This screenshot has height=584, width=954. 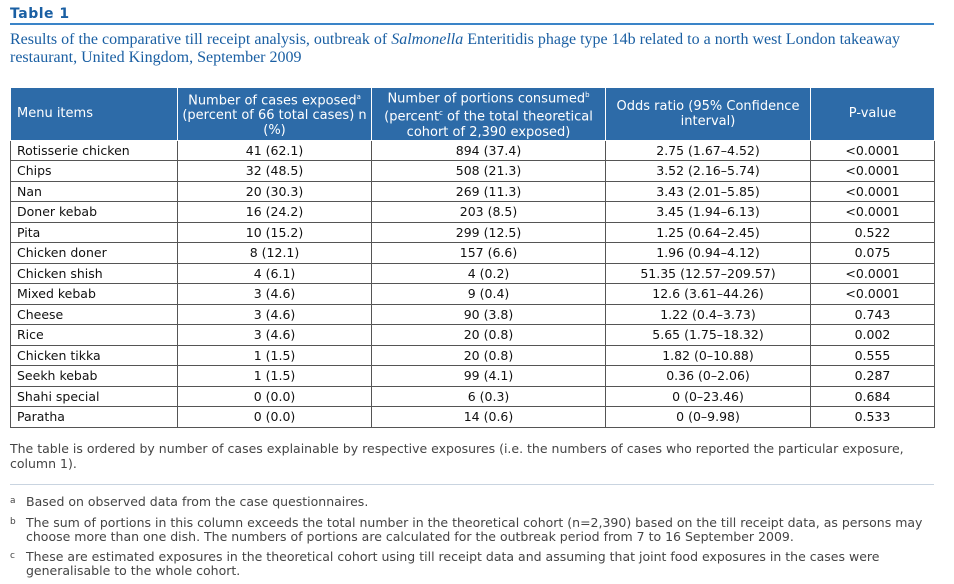 I want to click on cell-menu-item: Shahi special, so click(x=94, y=396).